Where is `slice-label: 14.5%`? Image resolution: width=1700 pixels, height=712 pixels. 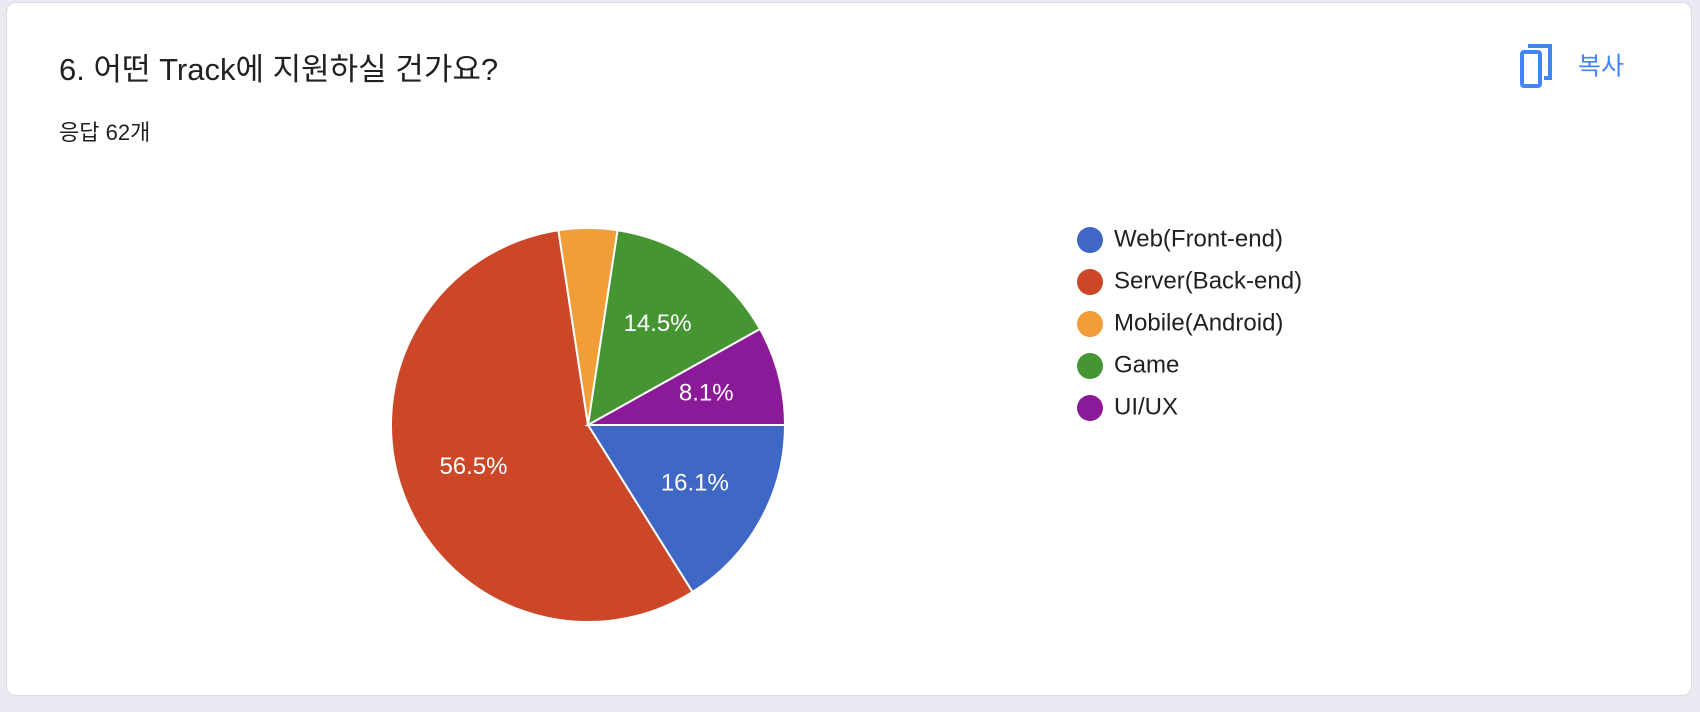 slice-label: 14.5% is located at coordinates (658, 323).